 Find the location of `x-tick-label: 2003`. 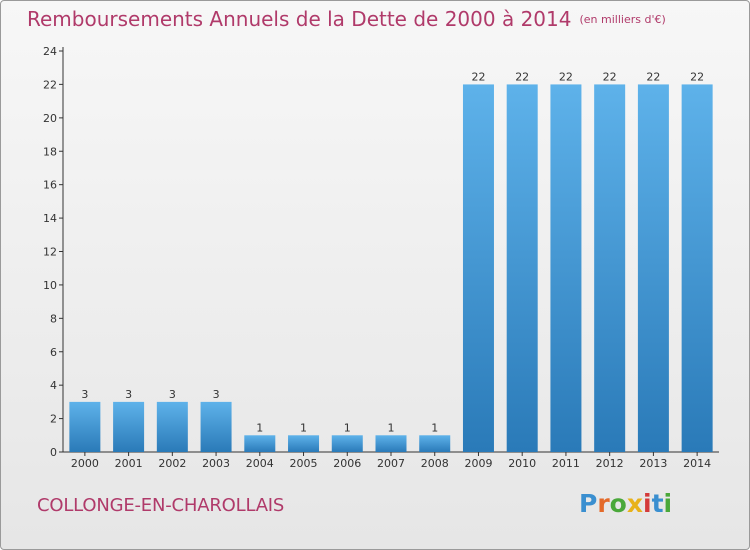

x-tick-label: 2003 is located at coordinates (216, 463).